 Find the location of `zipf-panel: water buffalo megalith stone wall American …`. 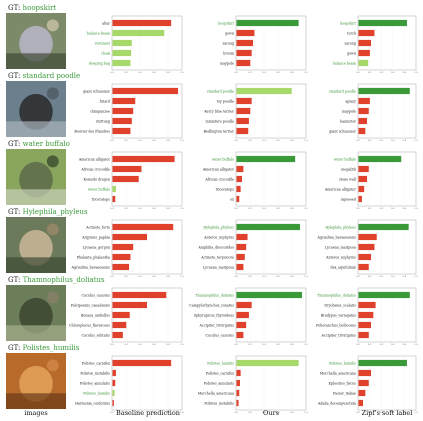

zipf-panel: water buffalo megalith stone wall American … is located at coordinates (371, 180).